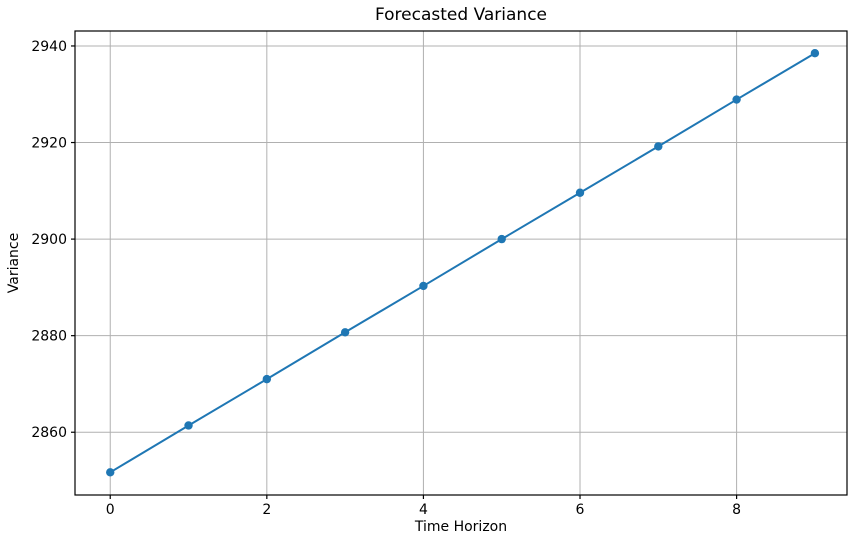 The height and width of the screenshot is (547, 859). What do you see at coordinates (110, 510) in the screenshot?
I see `x-tick-label: 0` at bounding box center [110, 510].